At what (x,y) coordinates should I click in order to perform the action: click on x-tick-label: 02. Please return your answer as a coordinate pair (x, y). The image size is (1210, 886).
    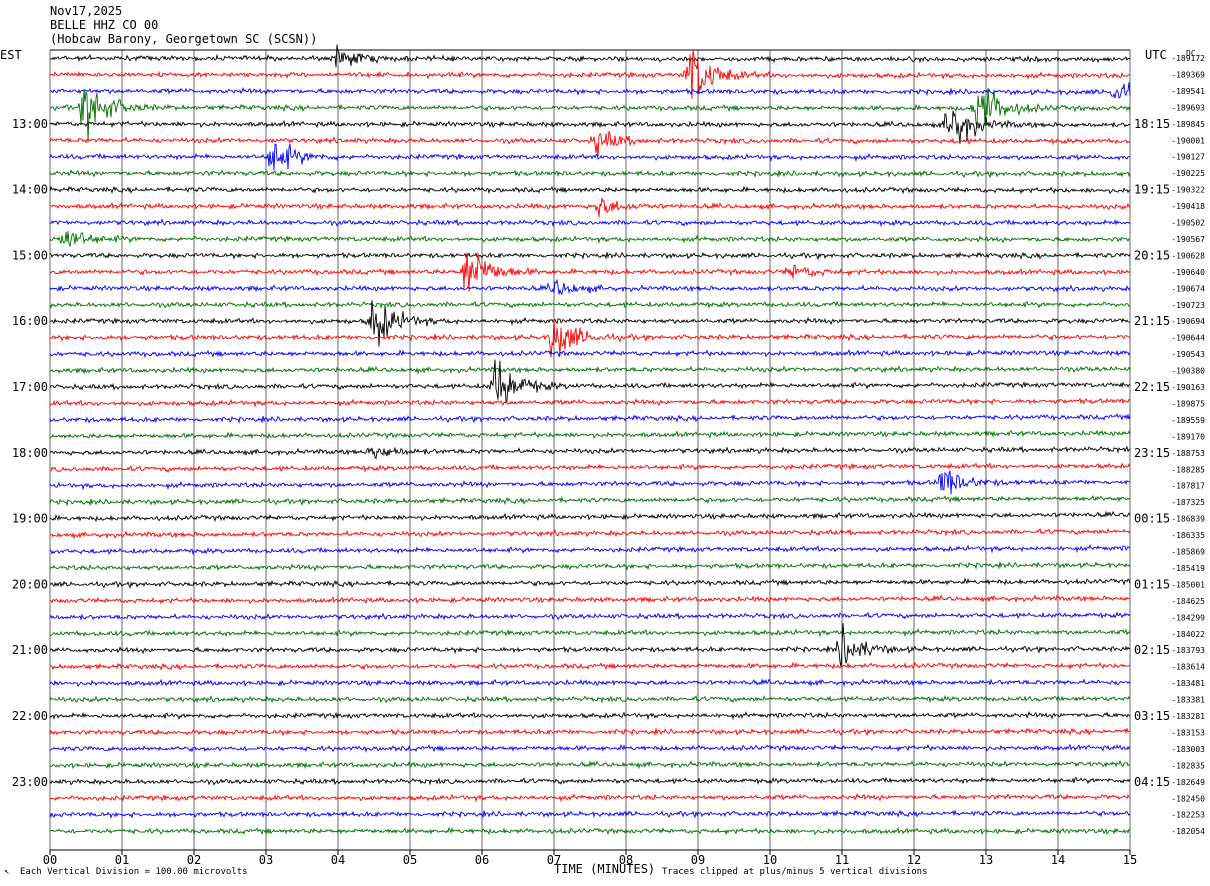
    Looking at the image, I should click on (194, 860).